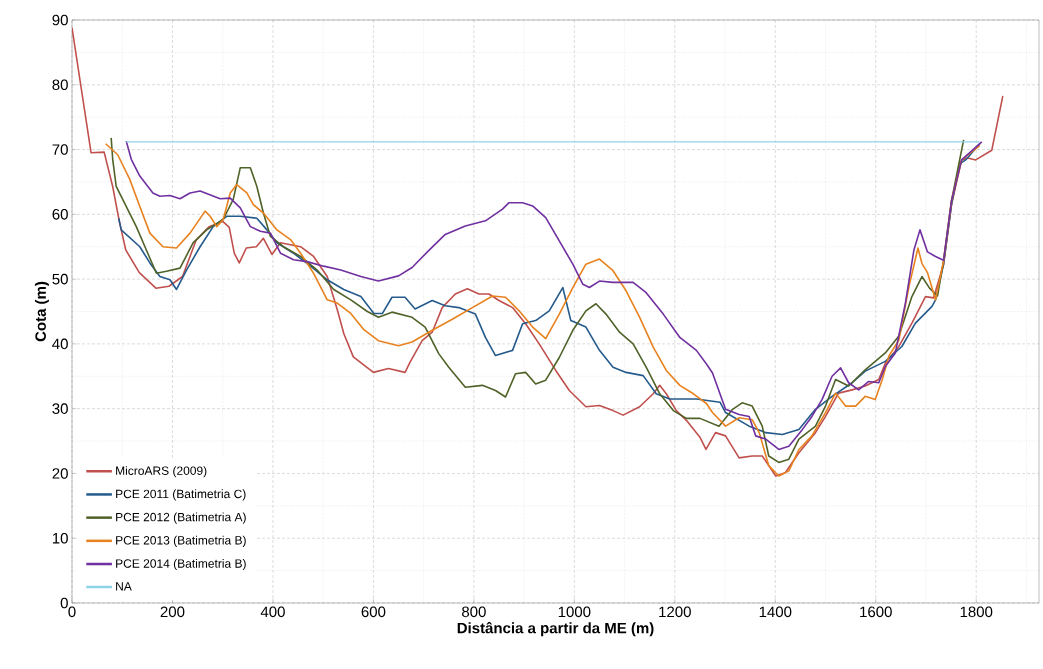  What do you see at coordinates (64, 603) in the screenshot?
I see `y-tick-label: 0` at bounding box center [64, 603].